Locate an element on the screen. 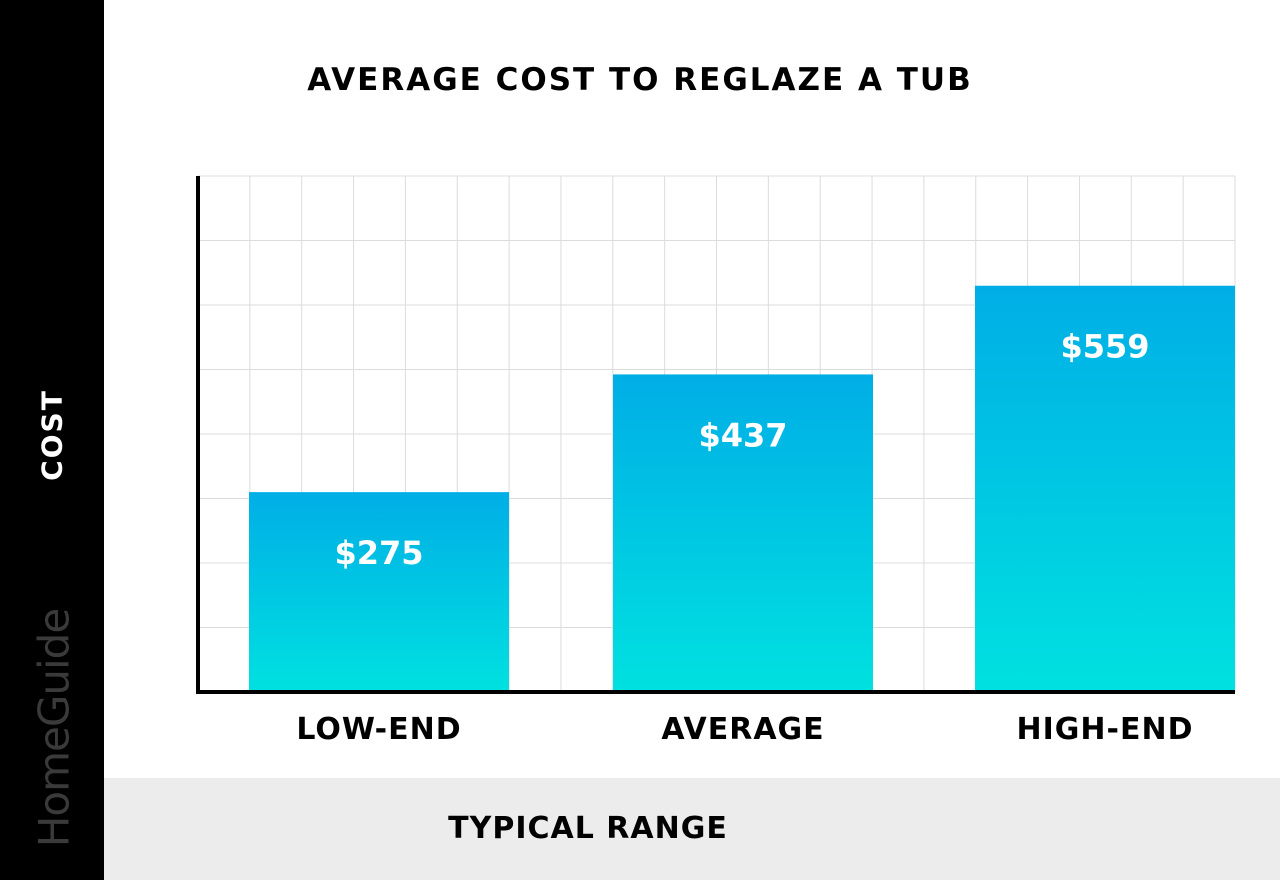 The image size is (1280, 880). category-label: AVERAGE is located at coordinates (743, 729).